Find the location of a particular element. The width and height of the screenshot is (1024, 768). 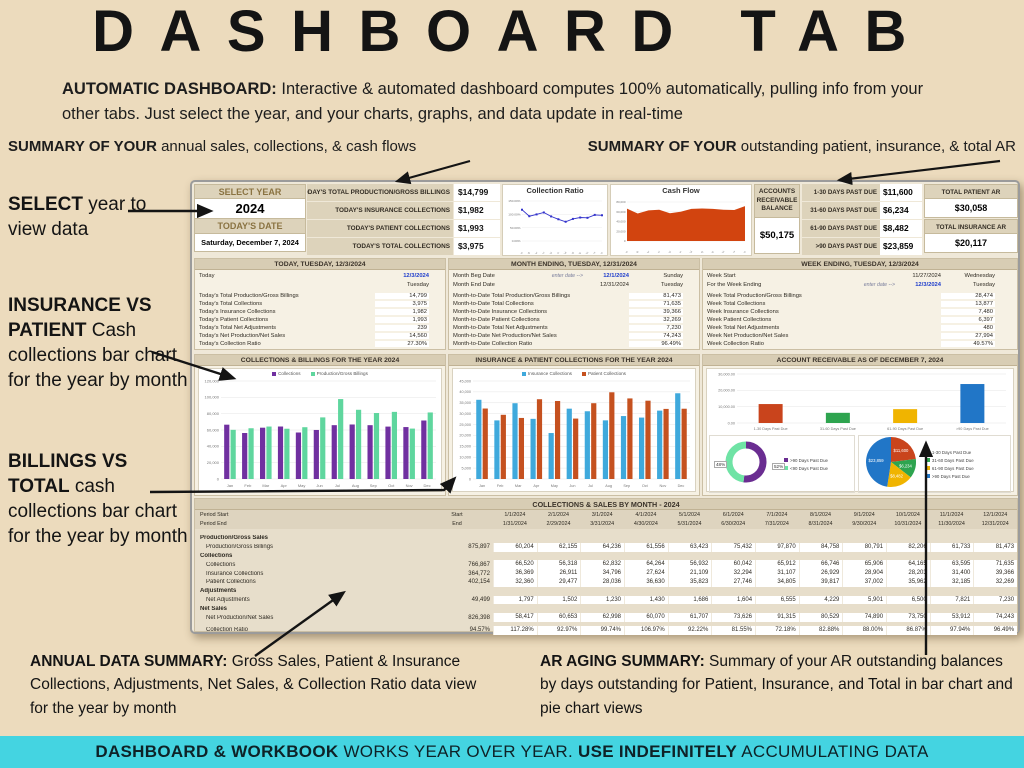

table-row: Collections is located at coordinates (606, 556).